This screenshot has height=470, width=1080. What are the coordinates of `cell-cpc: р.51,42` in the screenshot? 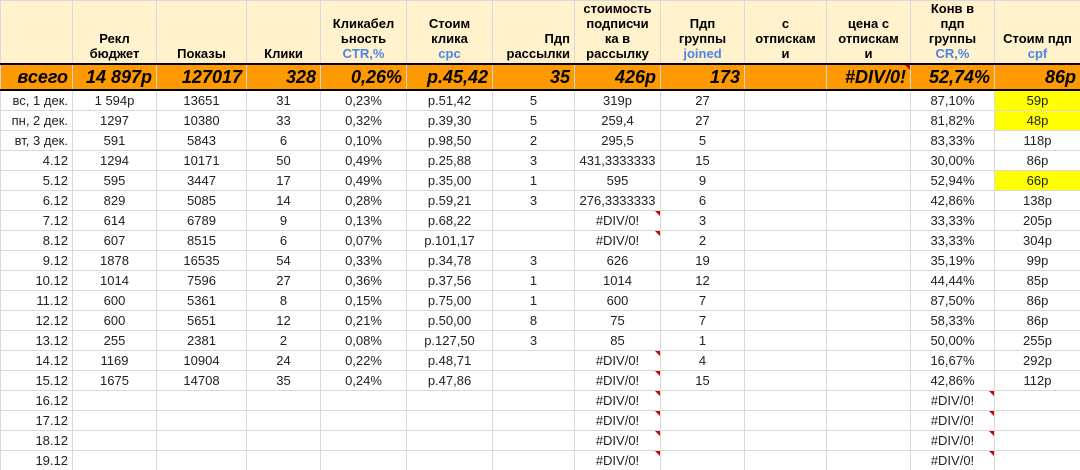 It's located at (449, 100).